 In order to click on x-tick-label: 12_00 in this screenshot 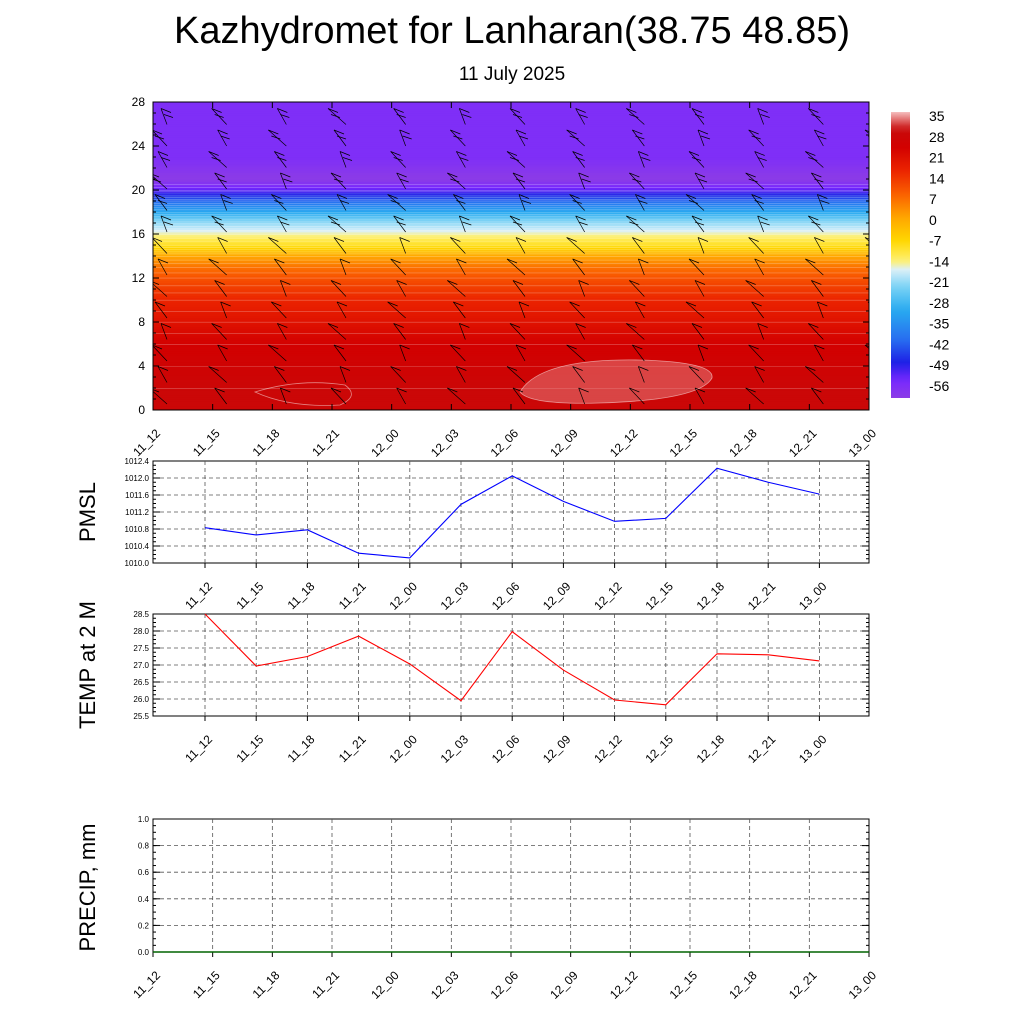, I will do `click(403, 749)`.